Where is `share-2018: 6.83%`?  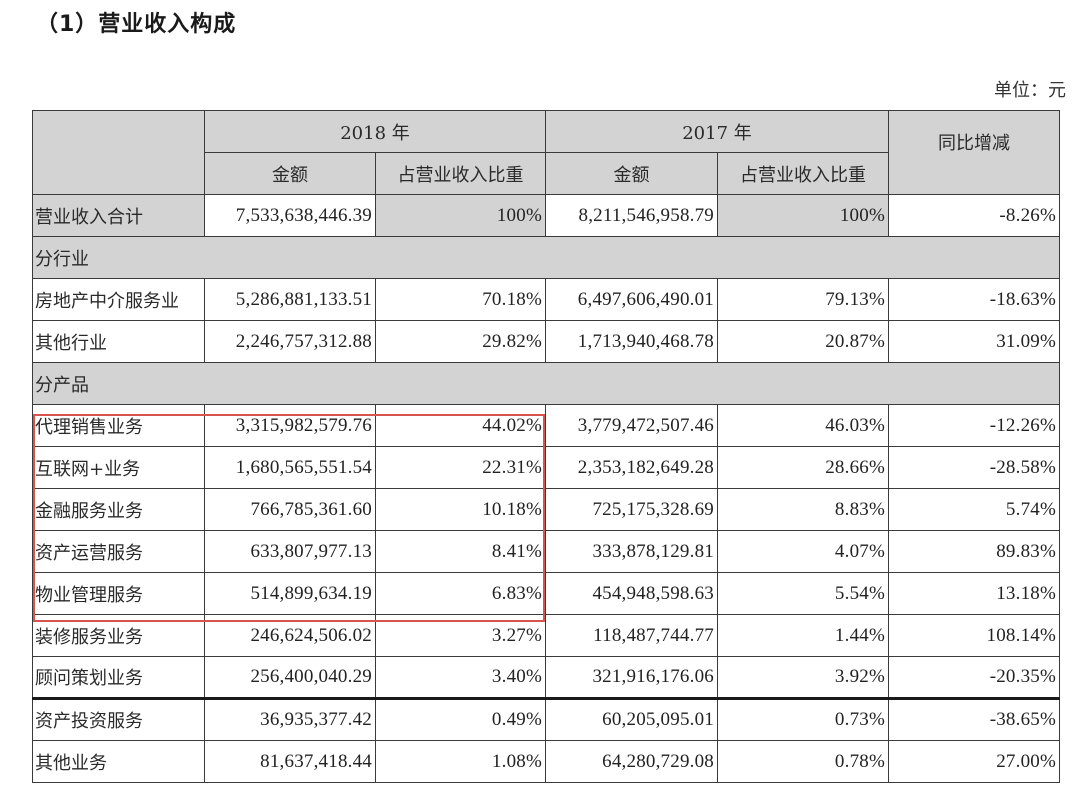
share-2018: 6.83% is located at coordinates (460, 593).